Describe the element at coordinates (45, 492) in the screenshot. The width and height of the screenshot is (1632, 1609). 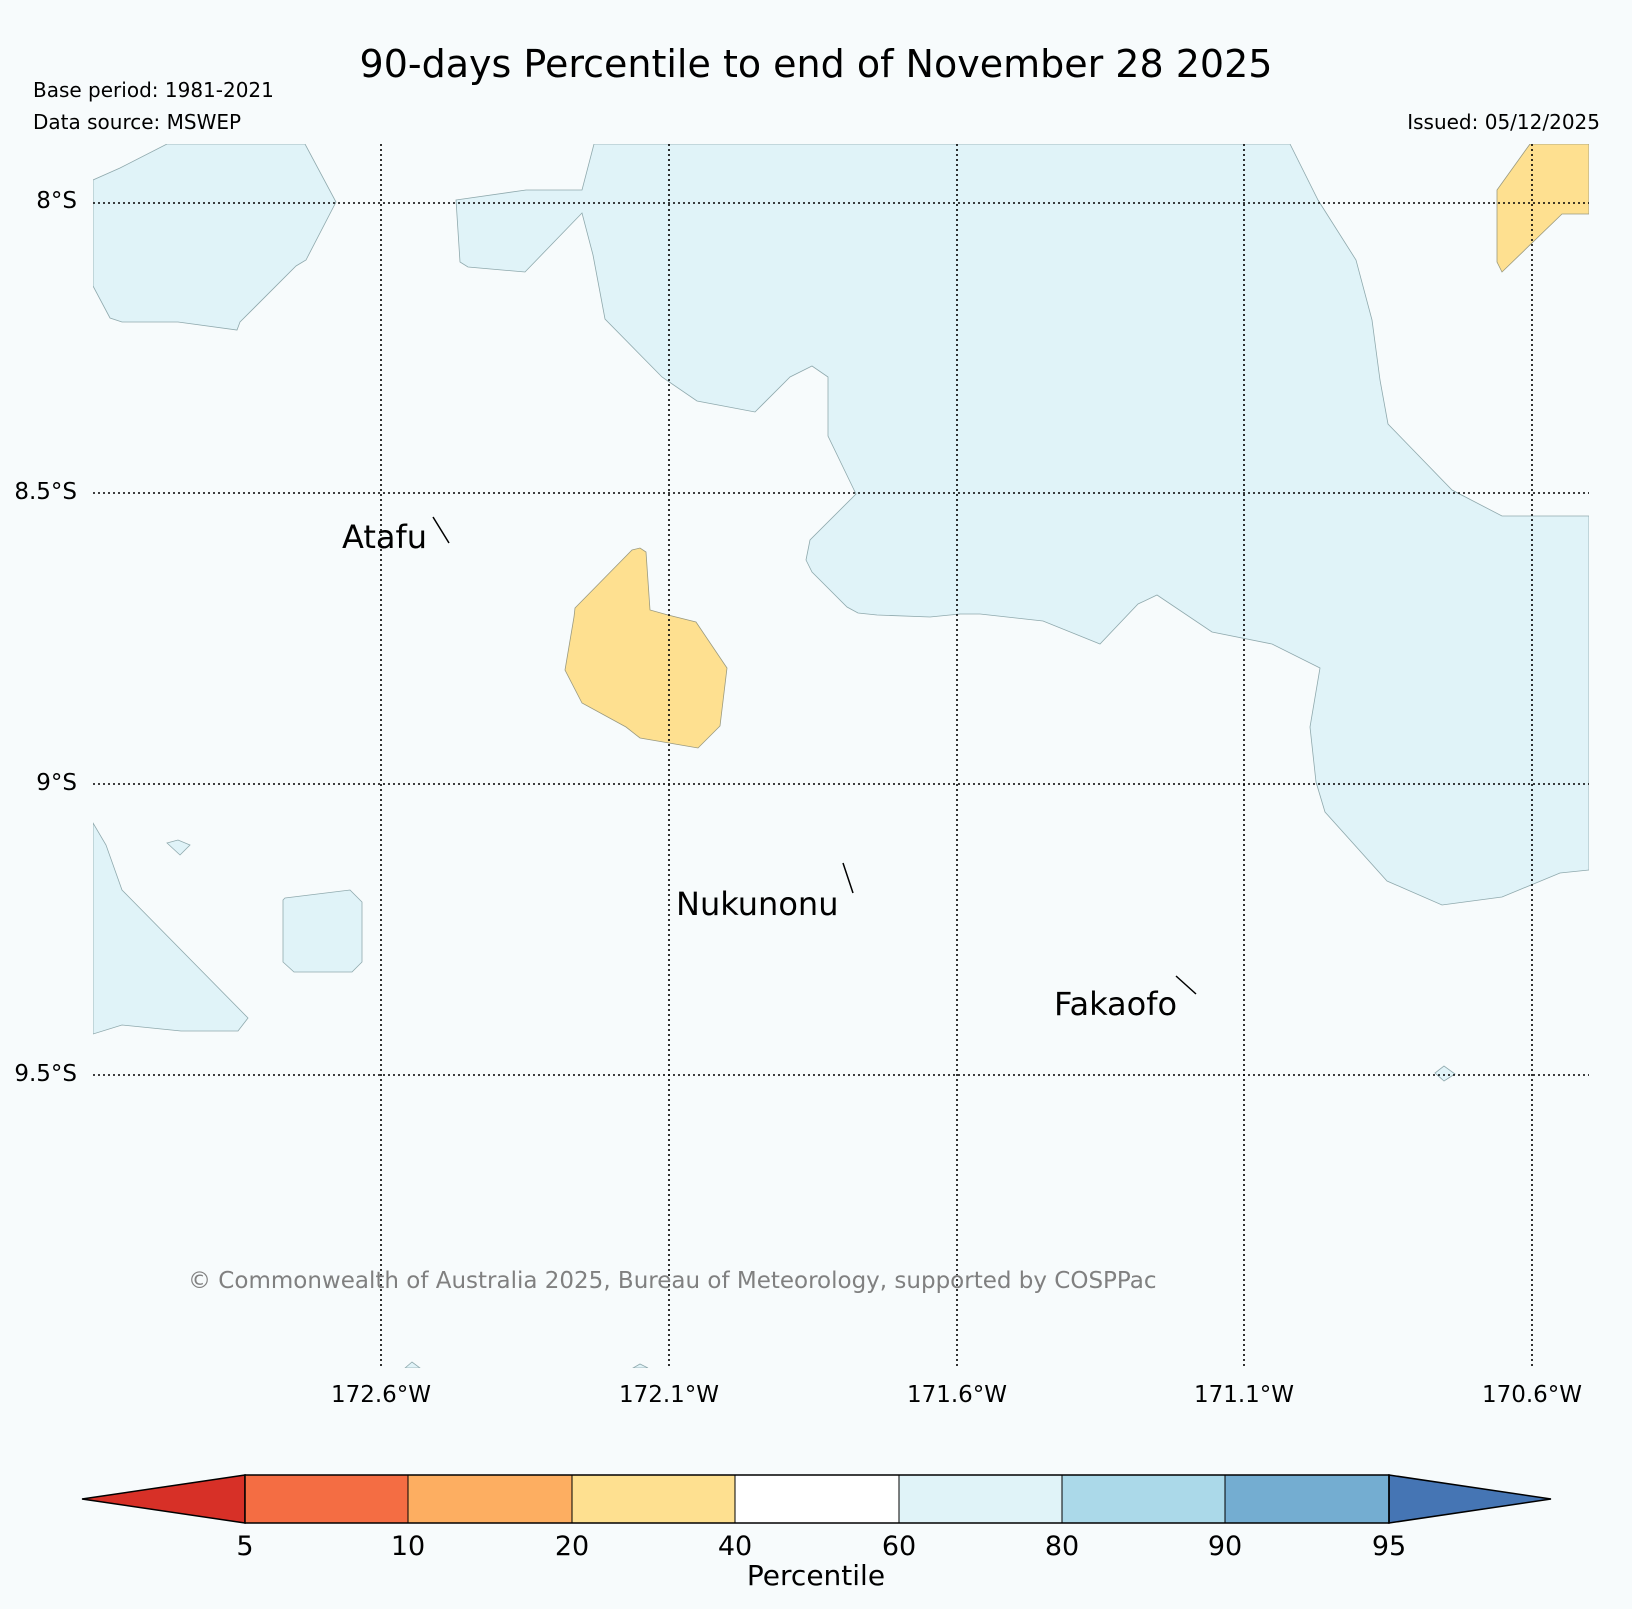
I see `lat-label: 8.5°S` at that location.